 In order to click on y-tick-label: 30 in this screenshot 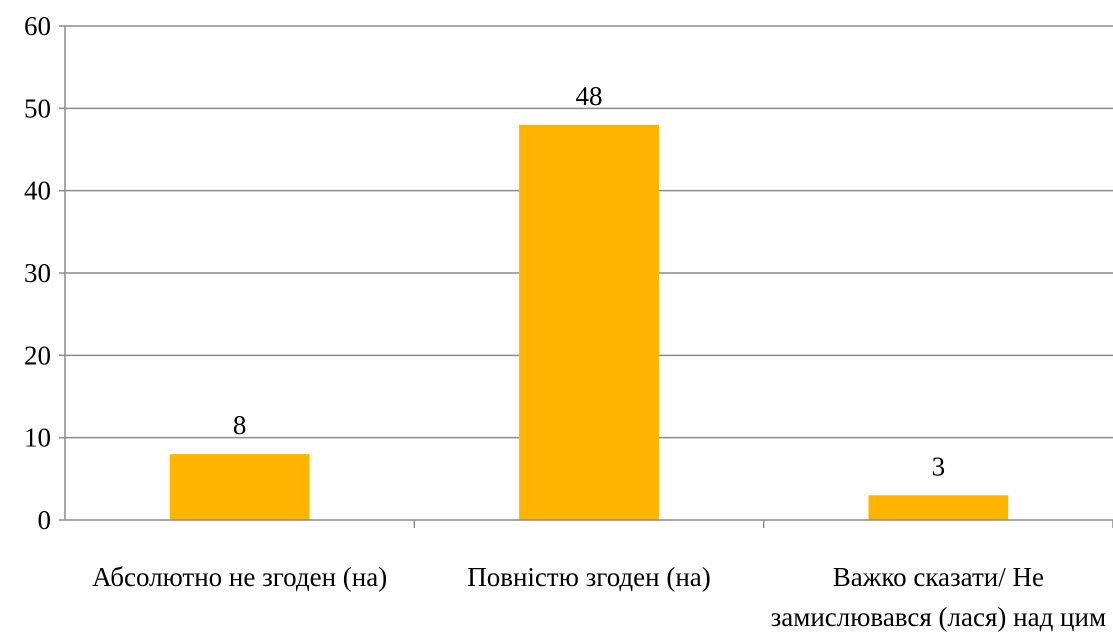, I will do `click(37, 273)`.